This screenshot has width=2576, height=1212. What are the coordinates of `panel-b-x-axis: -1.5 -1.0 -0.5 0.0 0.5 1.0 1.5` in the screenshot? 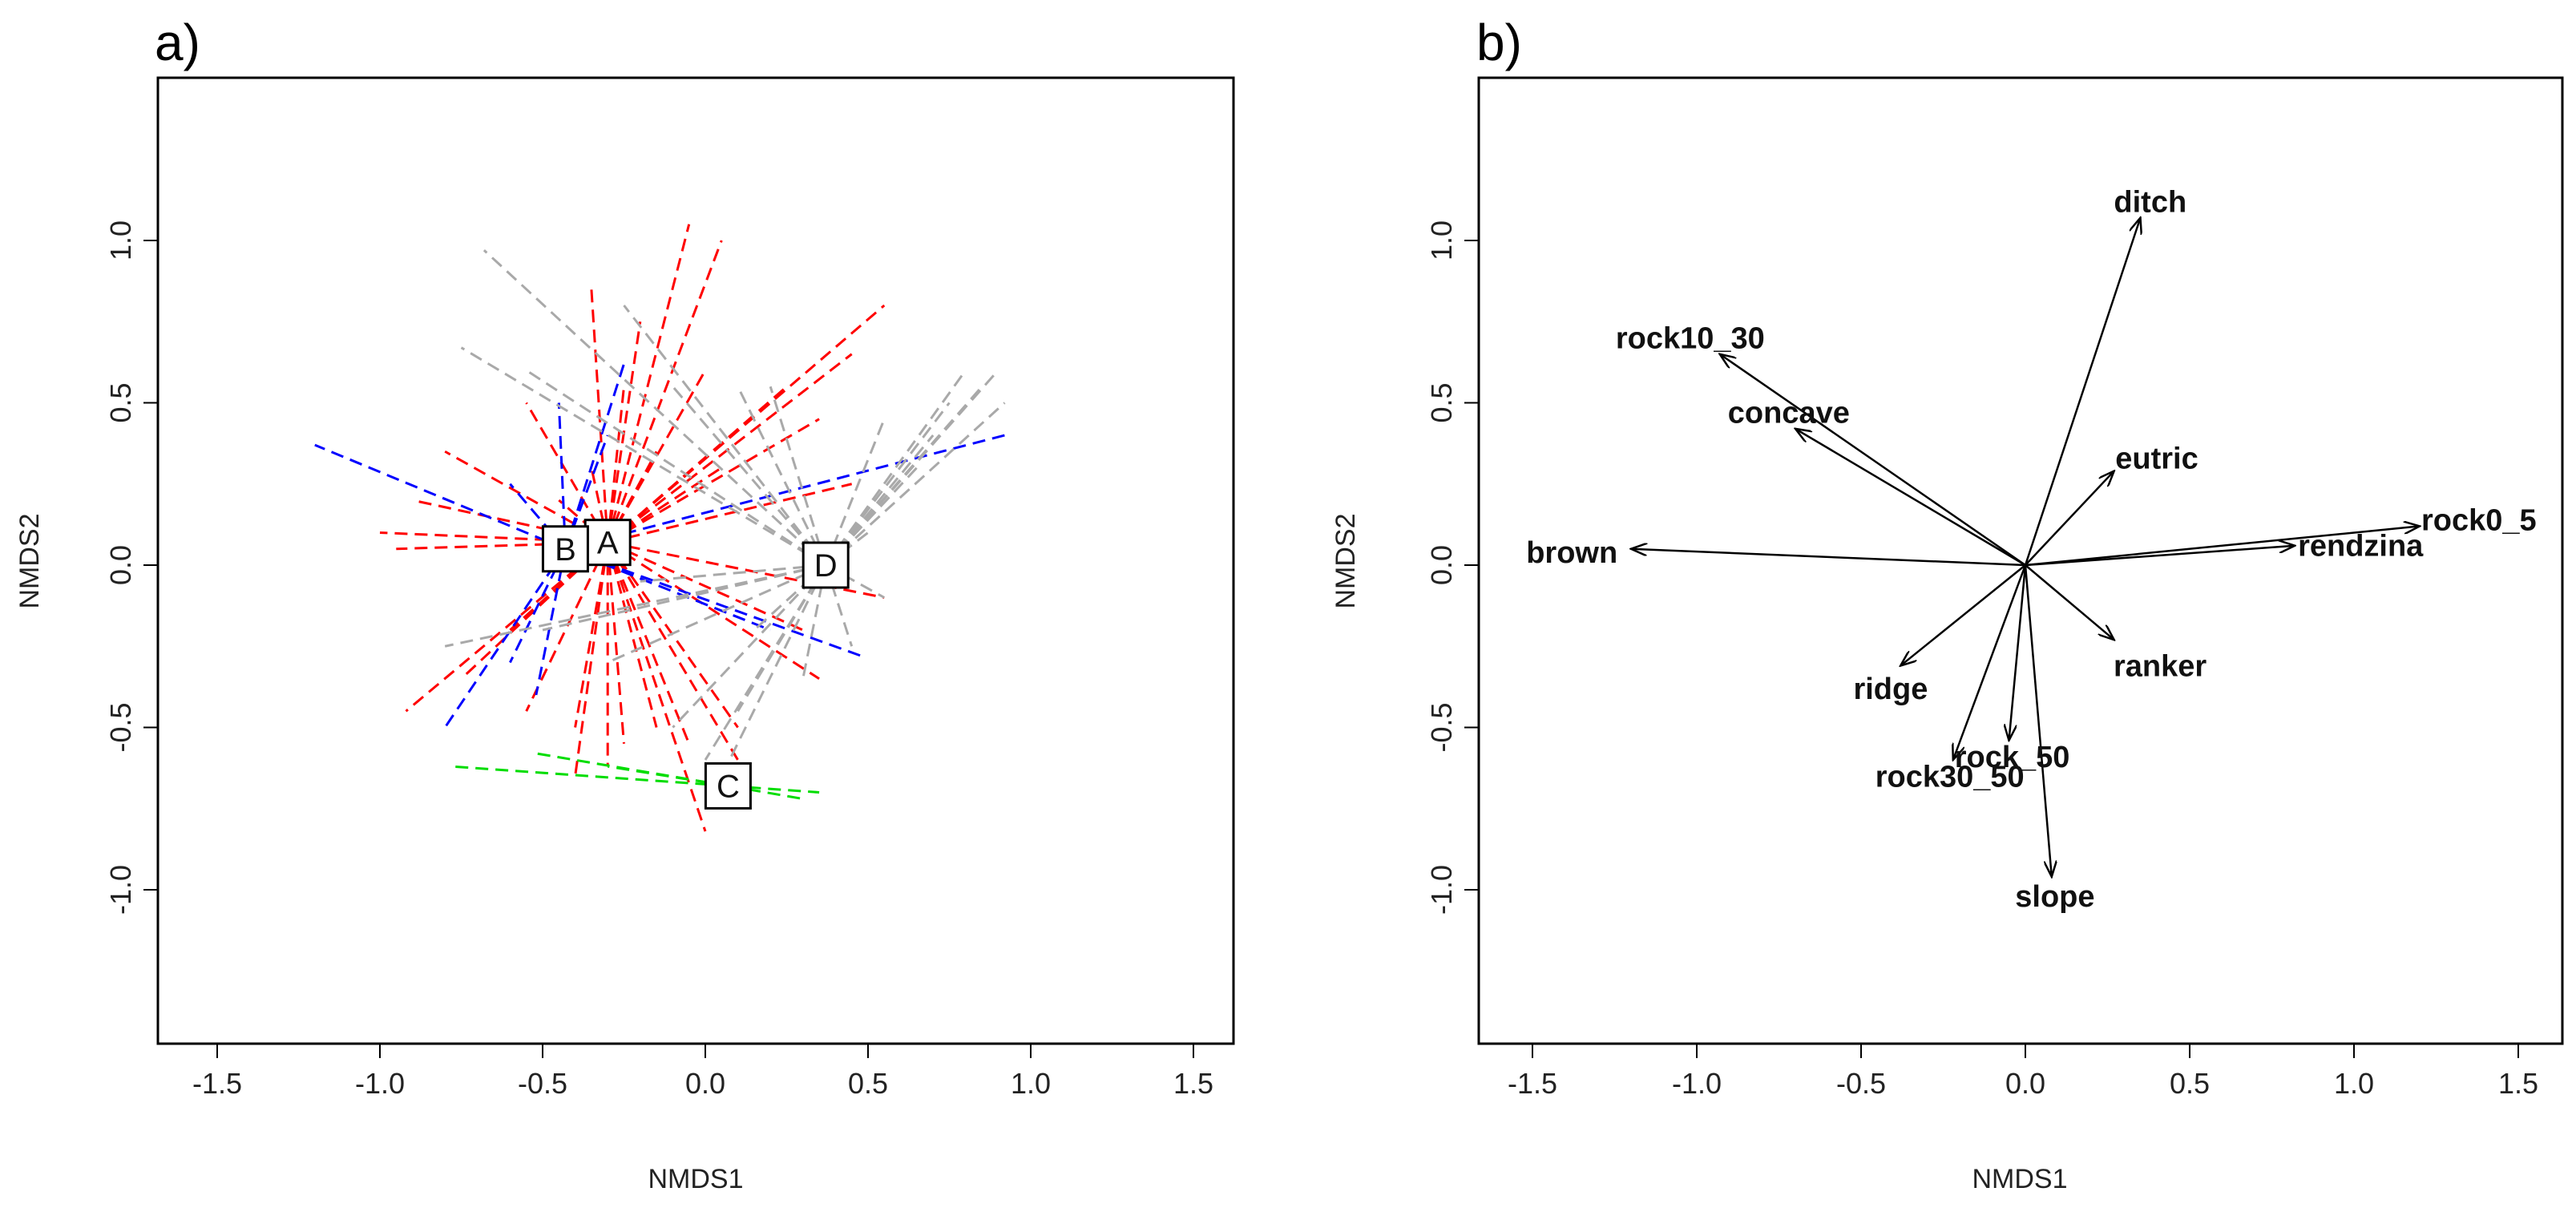 It's located at (2023, 1071).